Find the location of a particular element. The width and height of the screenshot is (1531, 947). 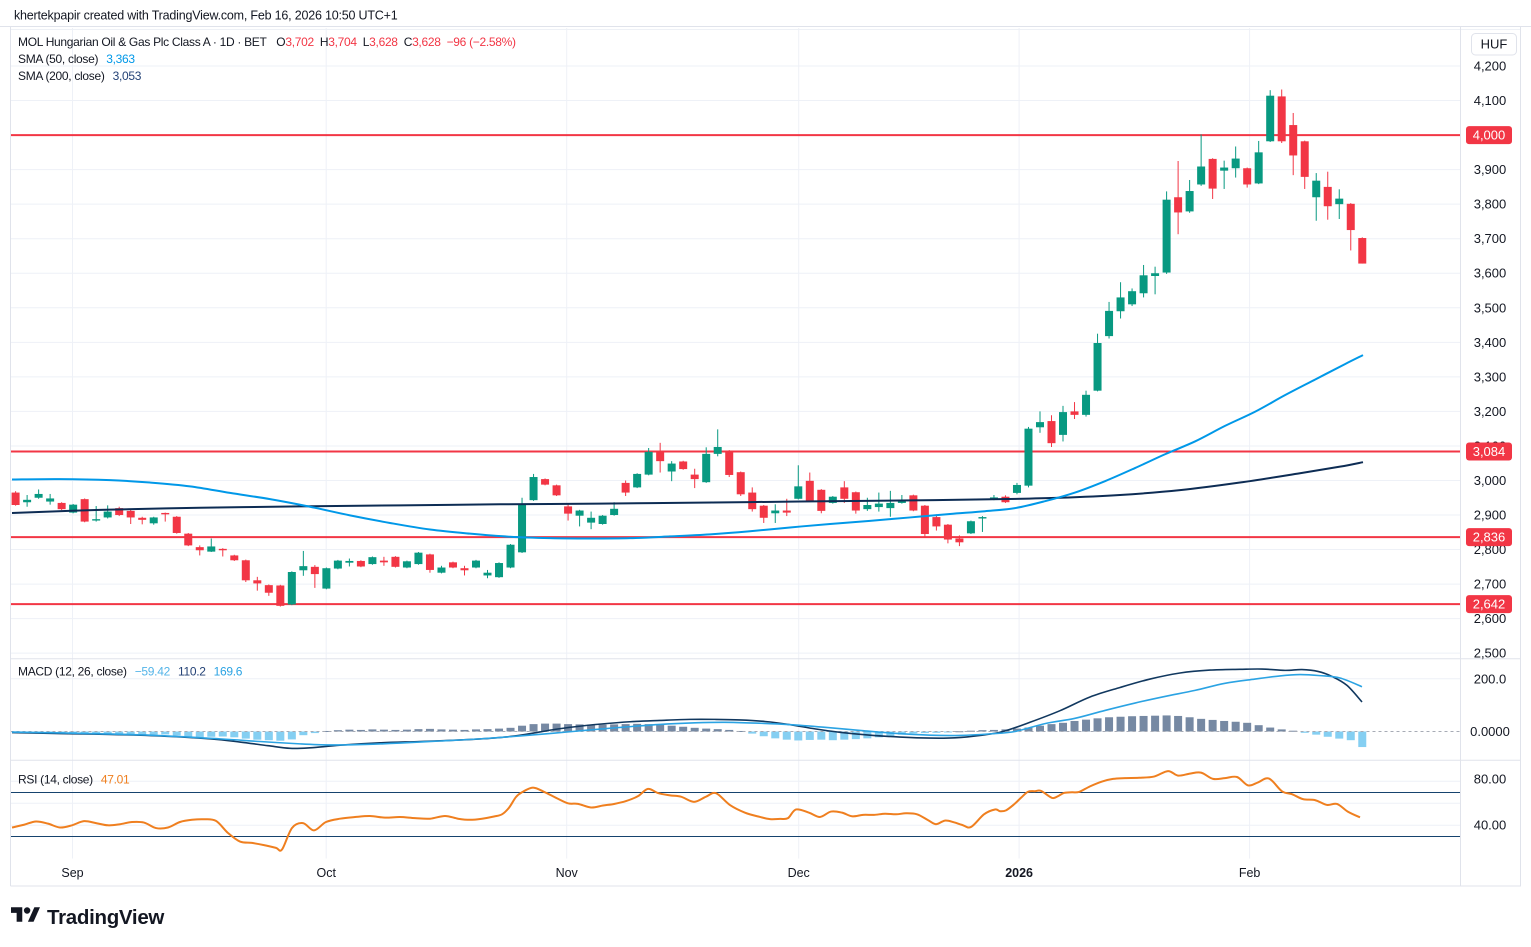

svg-text: Feb is located at coordinates (1250, 873).